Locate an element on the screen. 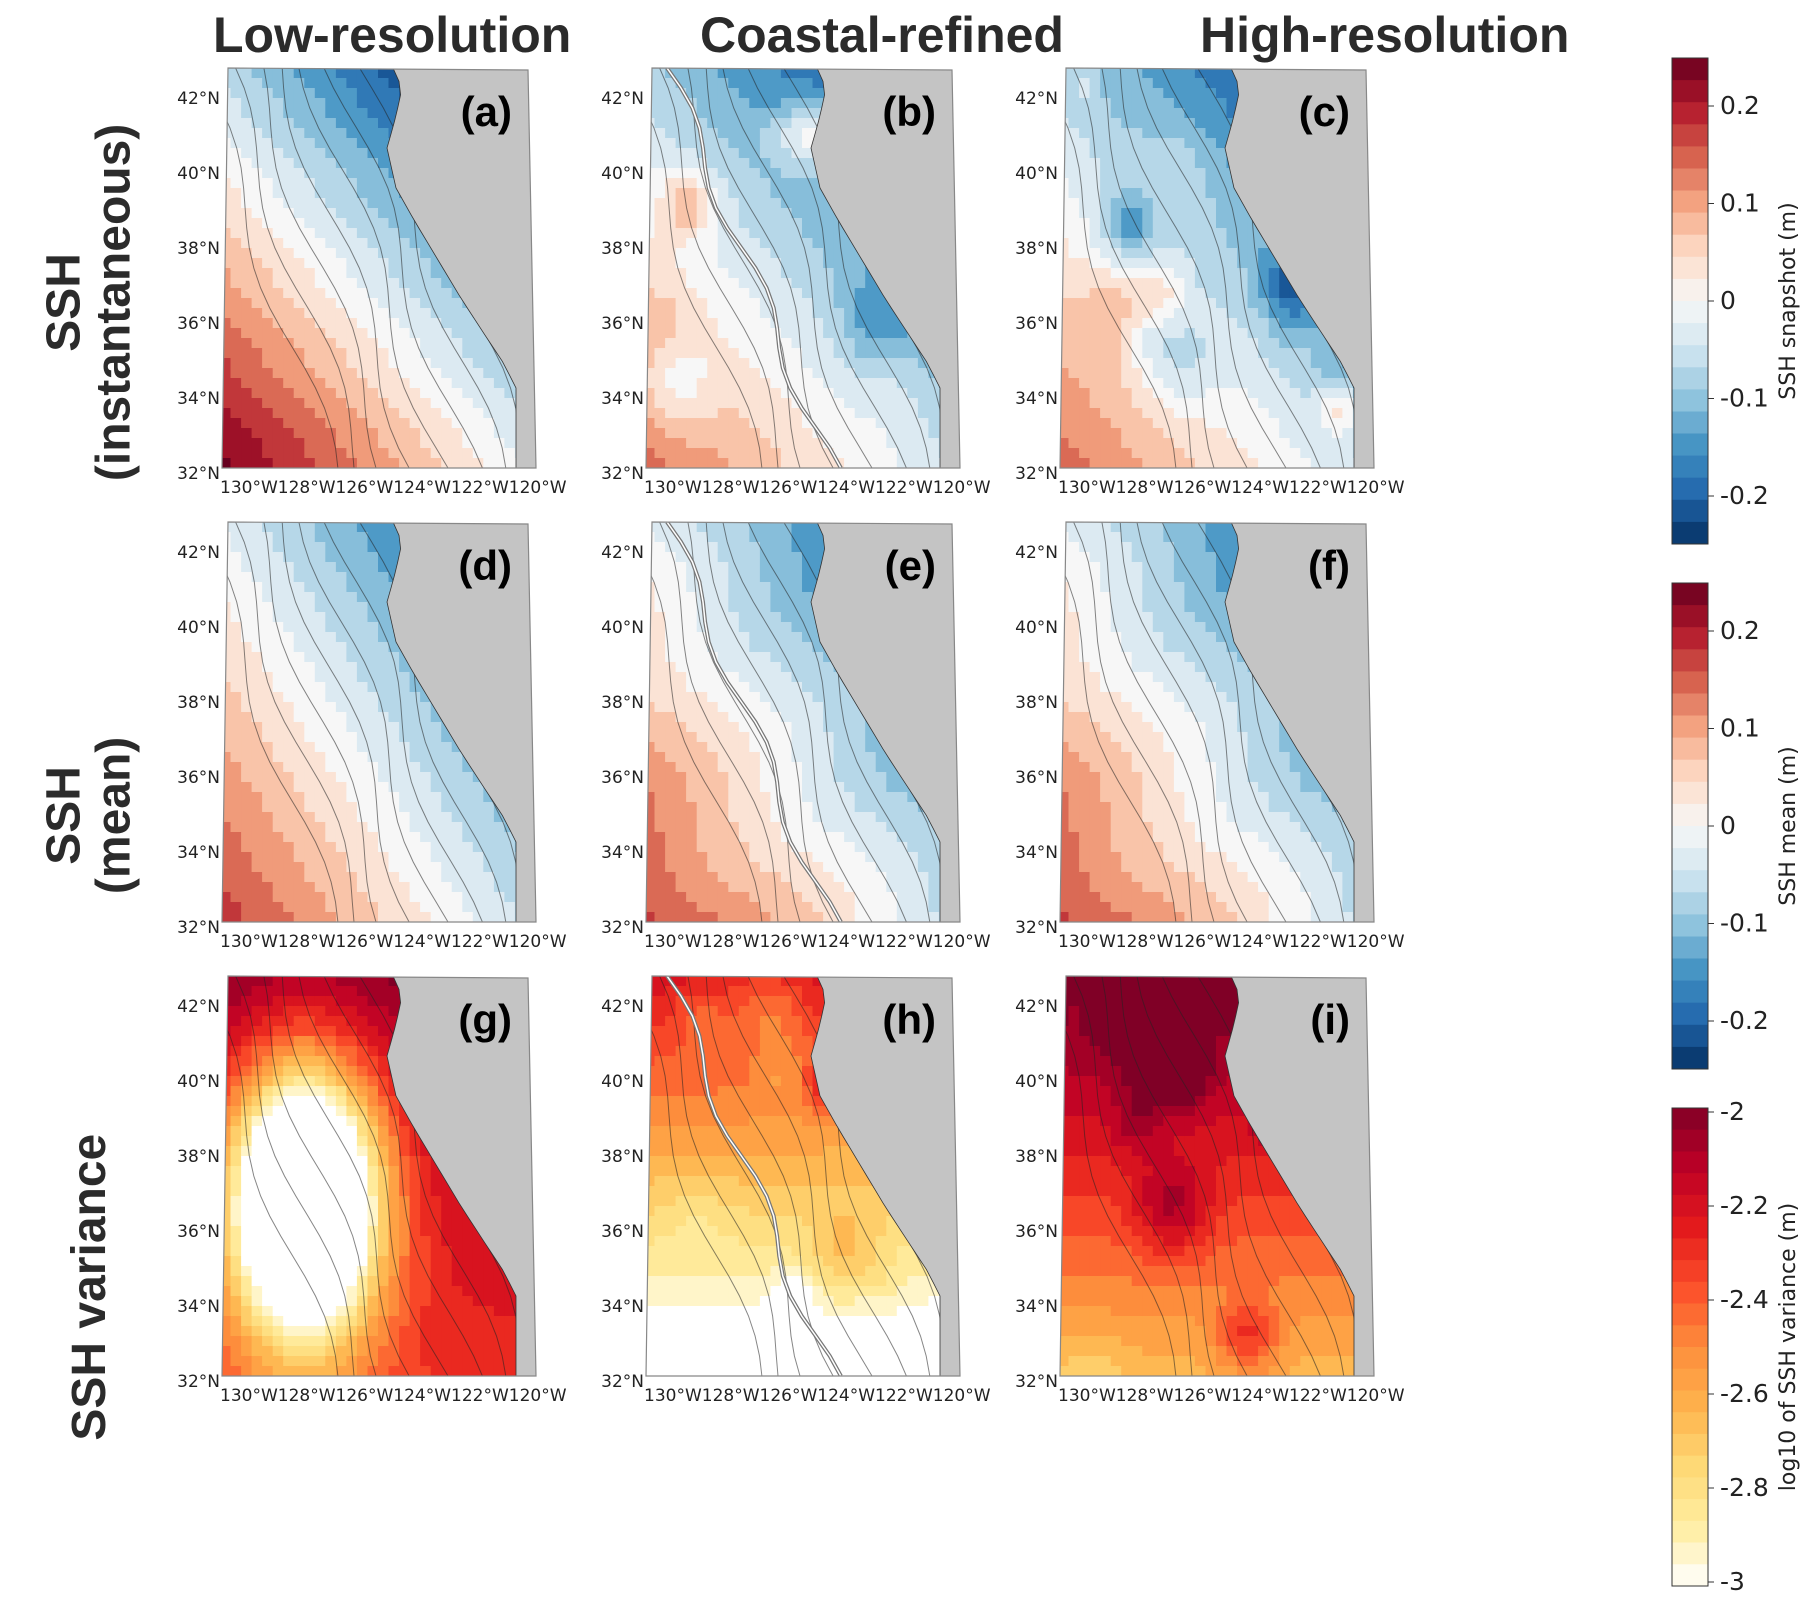  colorbar-tick-label: -2 is located at coordinates (1732, 1111).